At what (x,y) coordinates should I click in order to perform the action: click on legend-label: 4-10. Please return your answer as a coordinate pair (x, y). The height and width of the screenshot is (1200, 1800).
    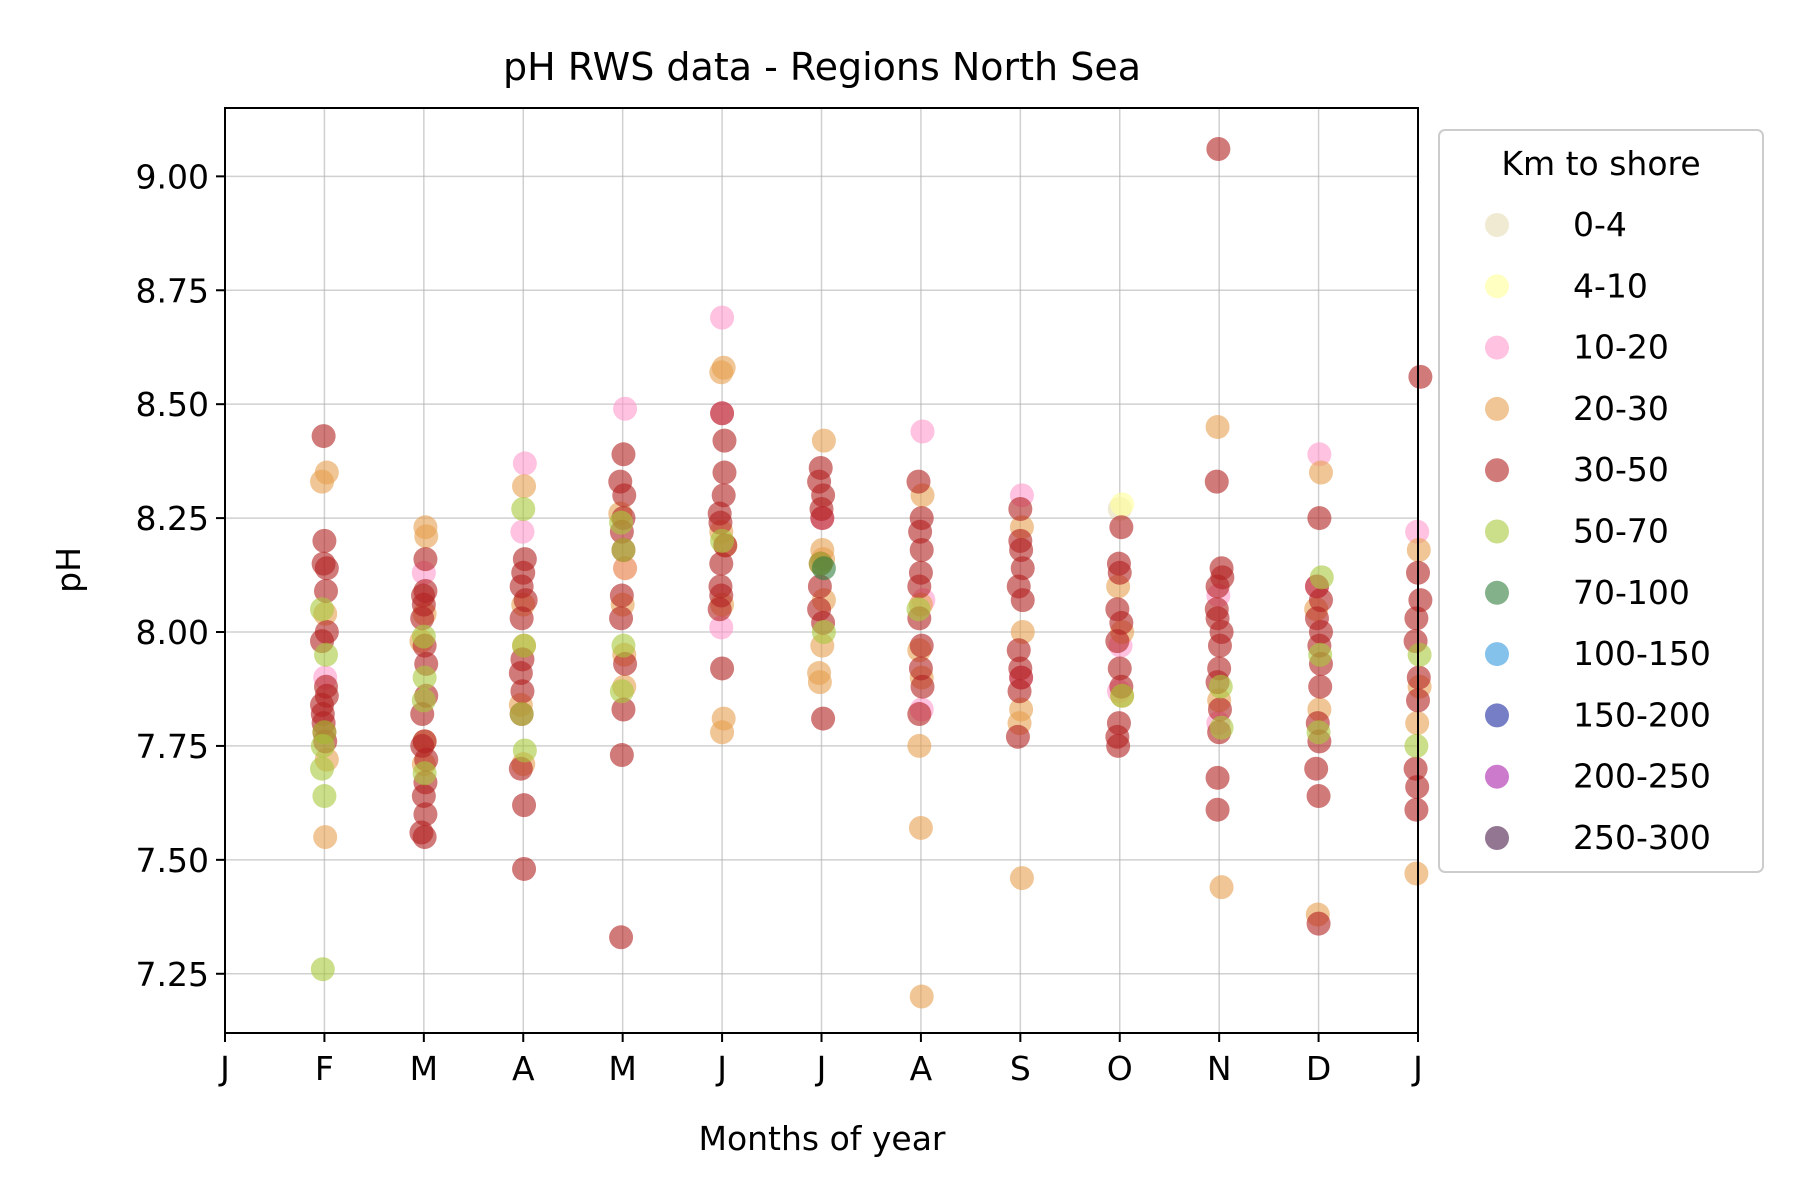
    Looking at the image, I should click on (1610, 285).